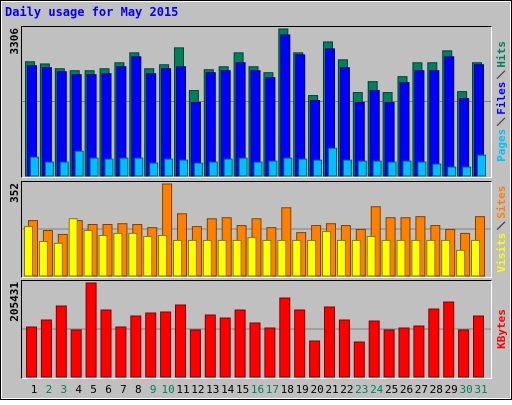 This screenshot has width=512, height=405. Describe the element at coordinates (63, 389) in the screenshot. I see `x-tick-label: 3` at that location.